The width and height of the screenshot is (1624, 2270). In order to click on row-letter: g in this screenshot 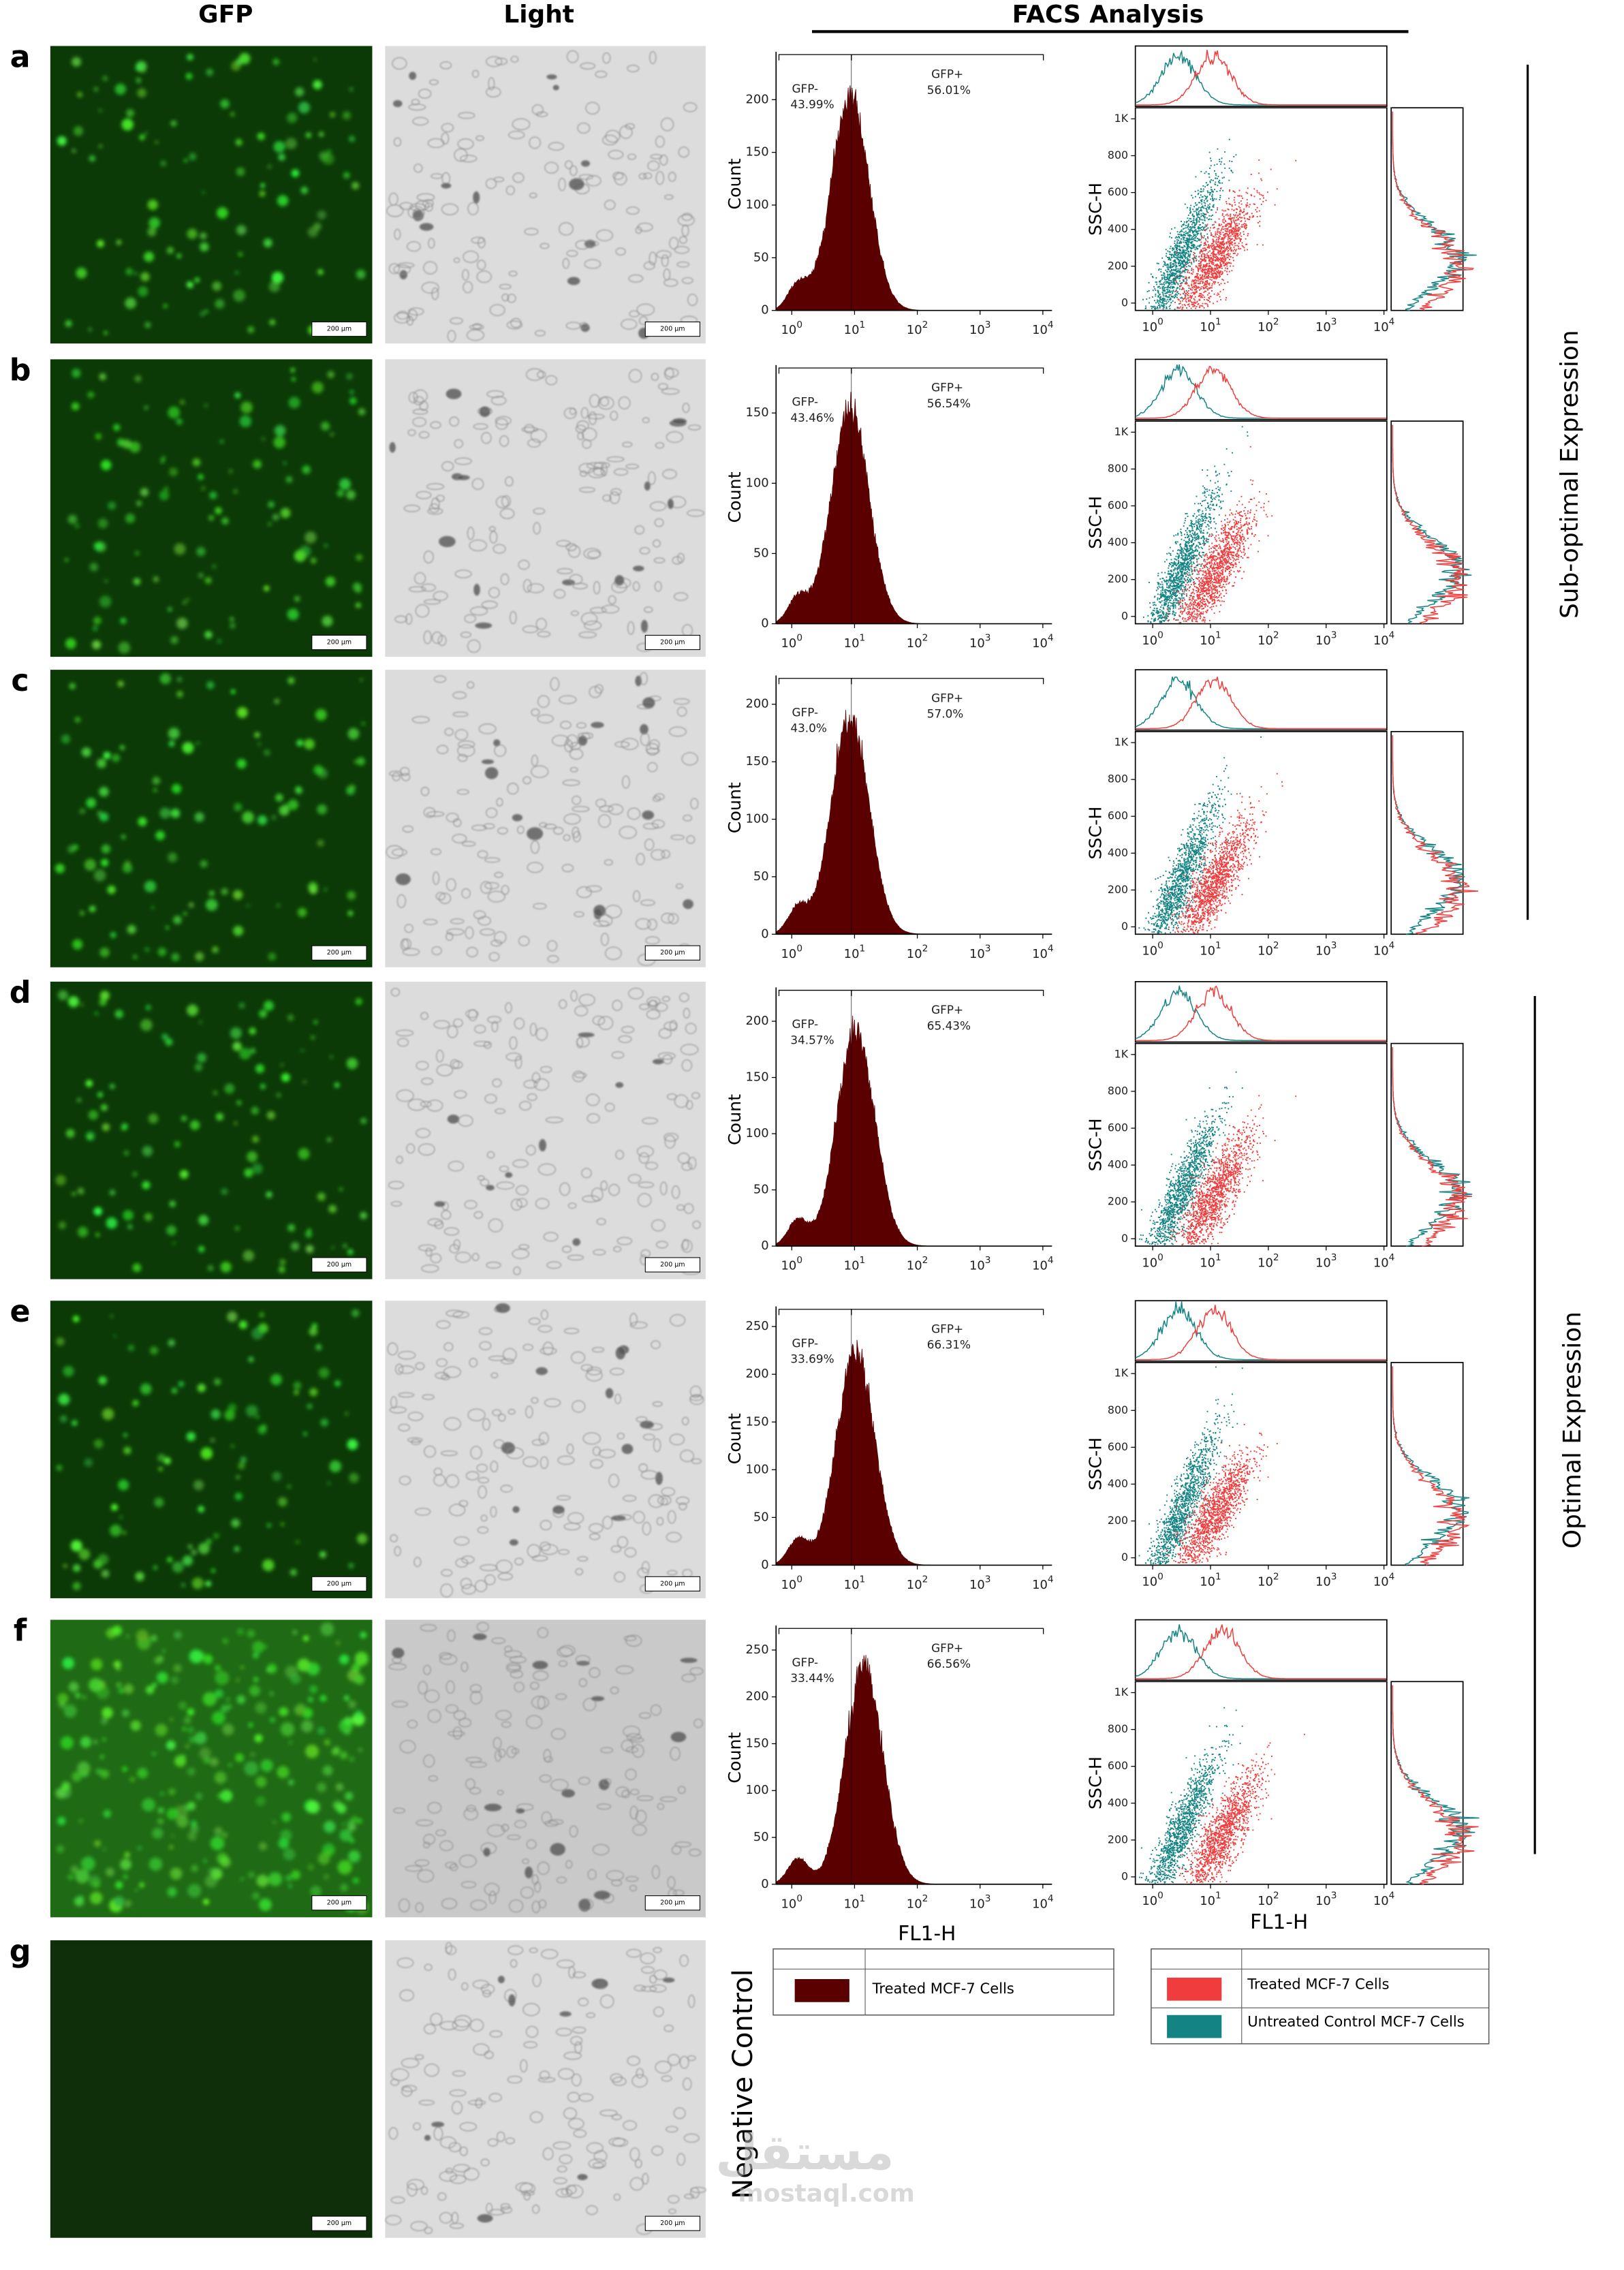, I will do `click(20, 1951)`.